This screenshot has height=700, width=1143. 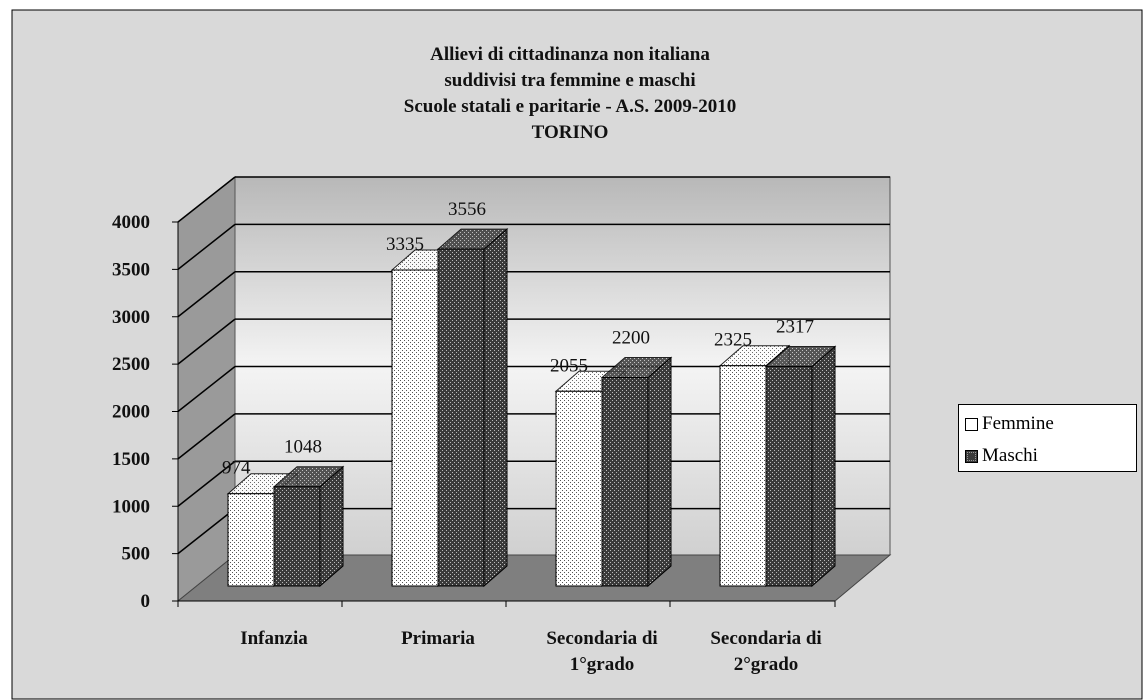 I want to click on legend-label: Femmine, so click(x=1018, y=423).